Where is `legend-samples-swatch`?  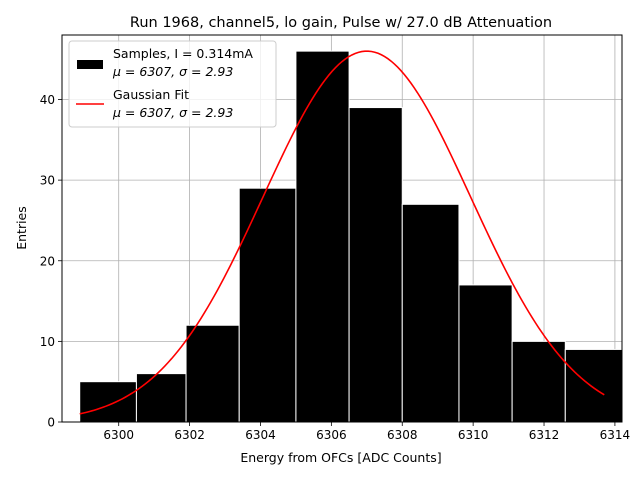
legend-samples-swatch is located at coordinates (90, 64).